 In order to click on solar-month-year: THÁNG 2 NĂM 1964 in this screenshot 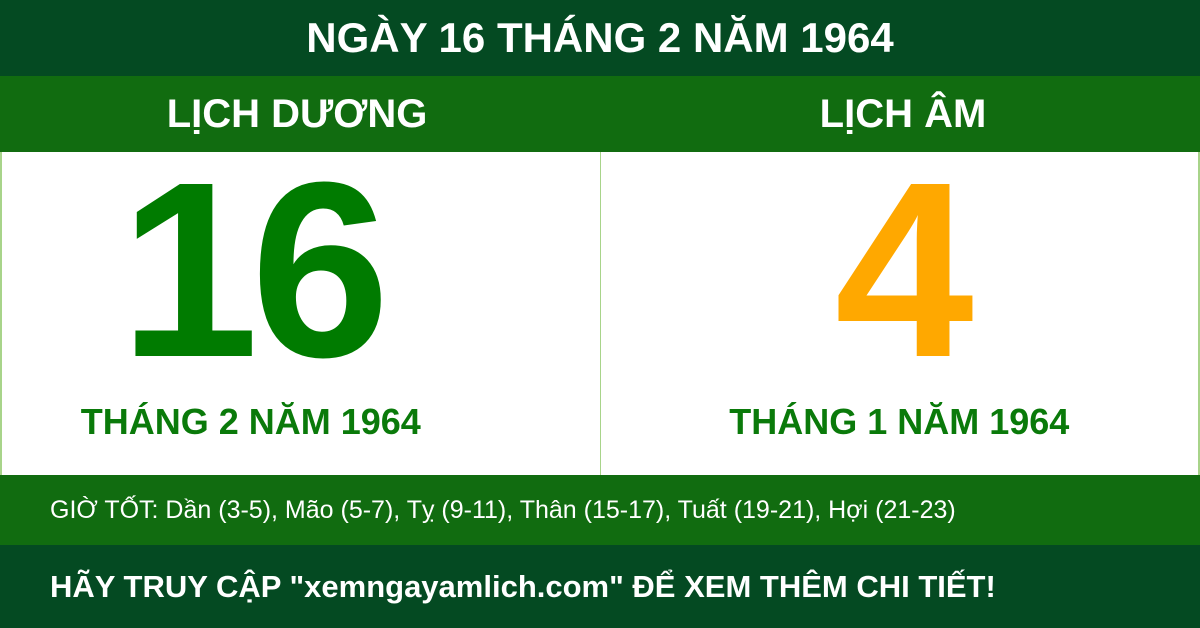, I will do `click(250, 421)`.